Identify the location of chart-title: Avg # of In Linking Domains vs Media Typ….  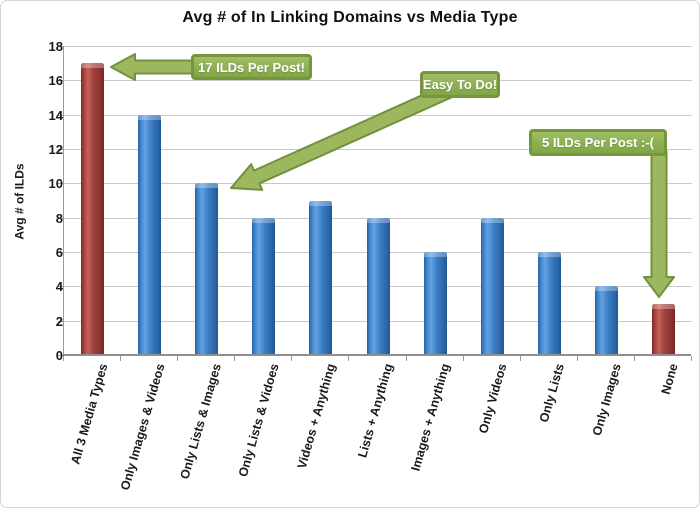
(350, 17).